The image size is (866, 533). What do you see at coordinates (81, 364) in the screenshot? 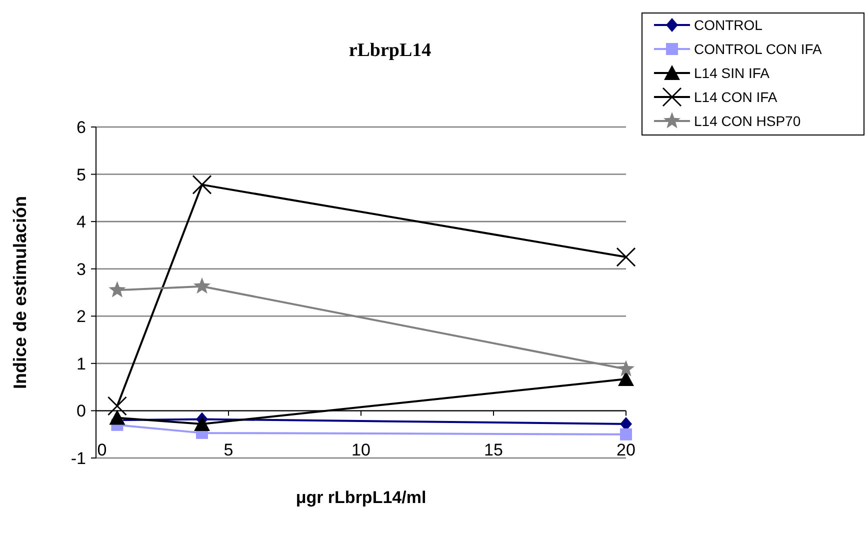
I see `y-tick-label: 1` at bounding box center [81, 364].